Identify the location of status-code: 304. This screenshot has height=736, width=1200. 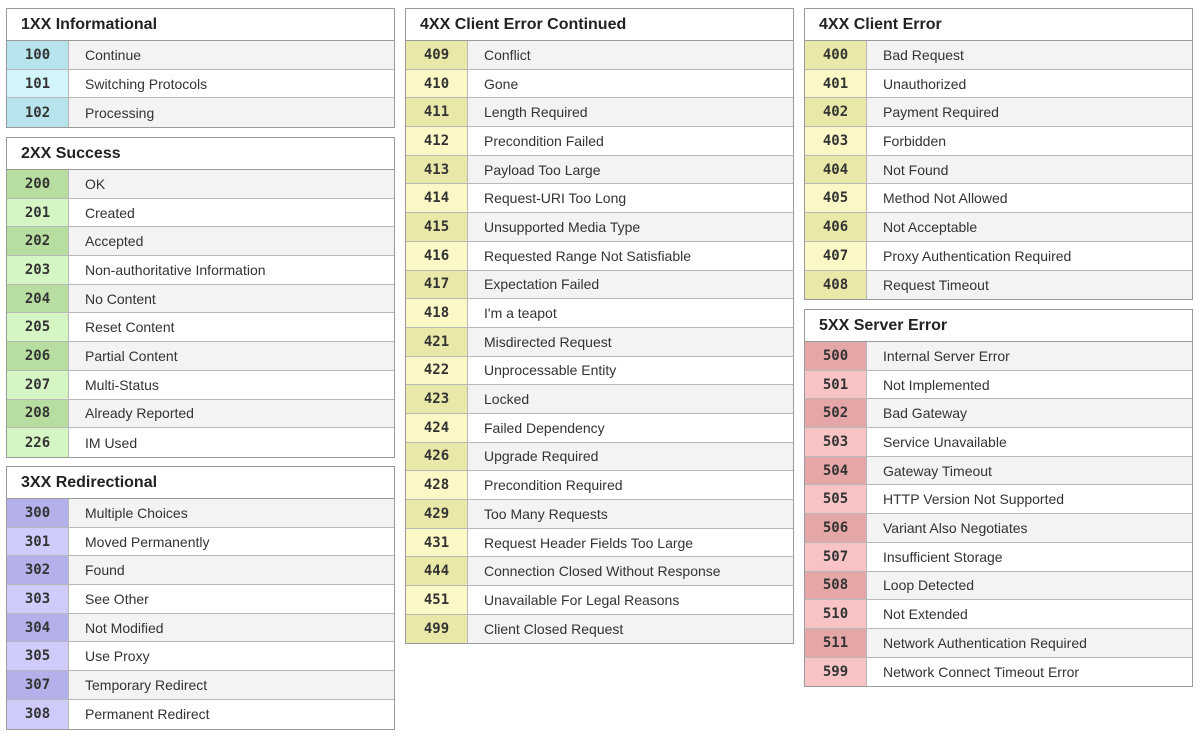
(38, 627).